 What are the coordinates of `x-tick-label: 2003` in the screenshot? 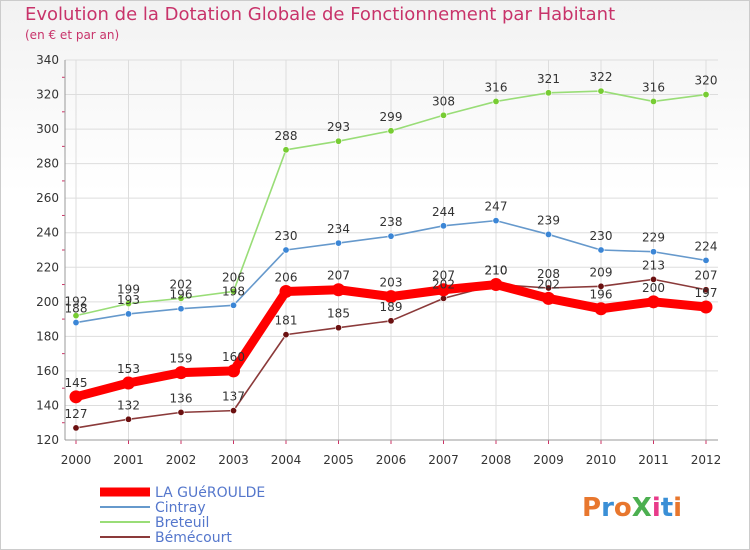 It's located at (233, 460).